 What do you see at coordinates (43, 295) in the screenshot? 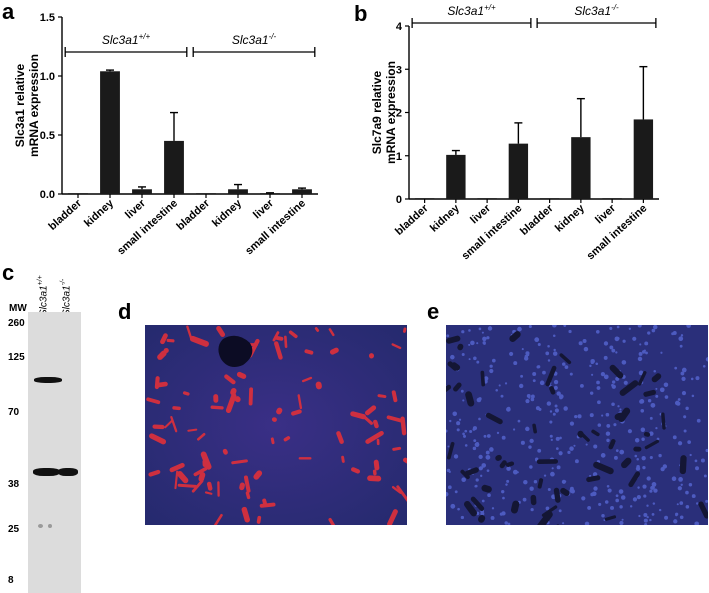
I see `lane-label-wildtype: Slc3a1+/+` at bounding box center [43, 295].